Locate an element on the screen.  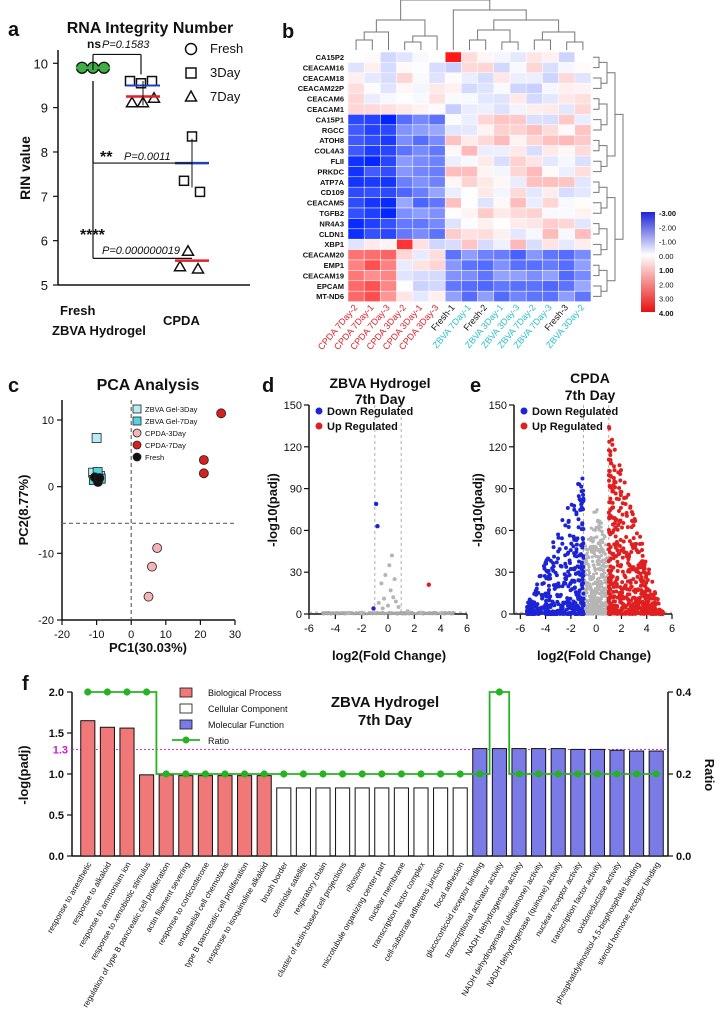
heatmap-dendrogram-right is located at coordinates (597, 83).